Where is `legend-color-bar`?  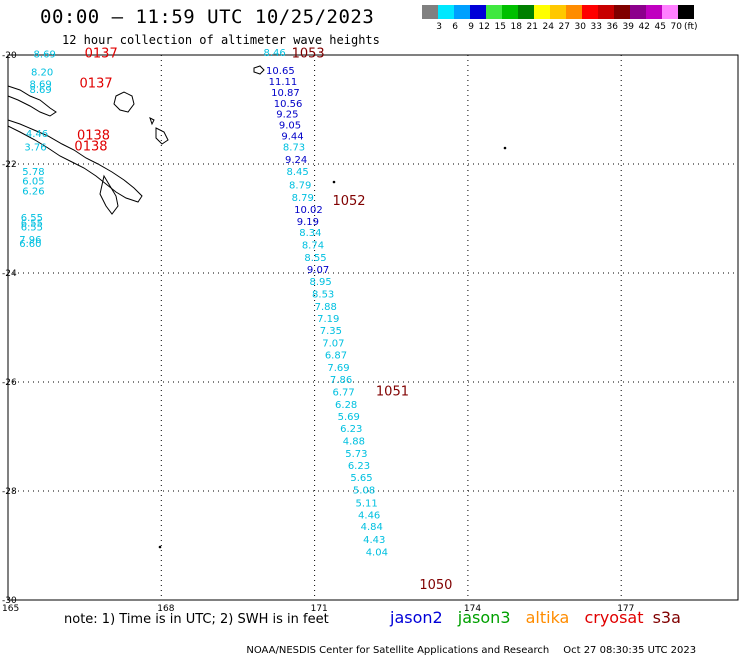
legend-color-bar is located at coordinates (560, 12).